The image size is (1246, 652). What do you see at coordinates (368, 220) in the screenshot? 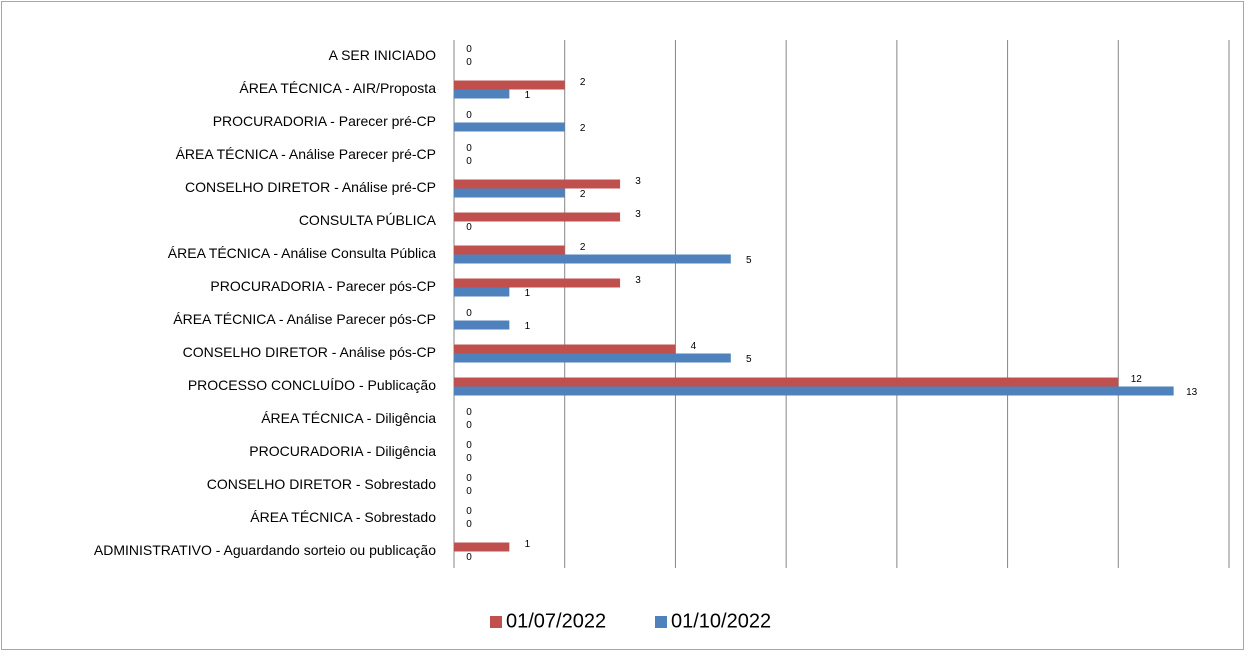
I see `y-tick-label: CONSULTA PÚBLICA` at bounding box center [368, 220].